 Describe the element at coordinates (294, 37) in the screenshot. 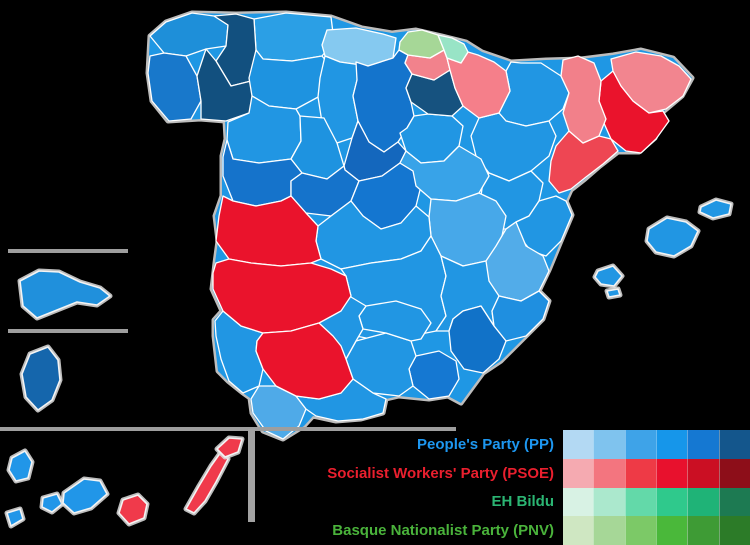

I see `province-asturias` at that location.